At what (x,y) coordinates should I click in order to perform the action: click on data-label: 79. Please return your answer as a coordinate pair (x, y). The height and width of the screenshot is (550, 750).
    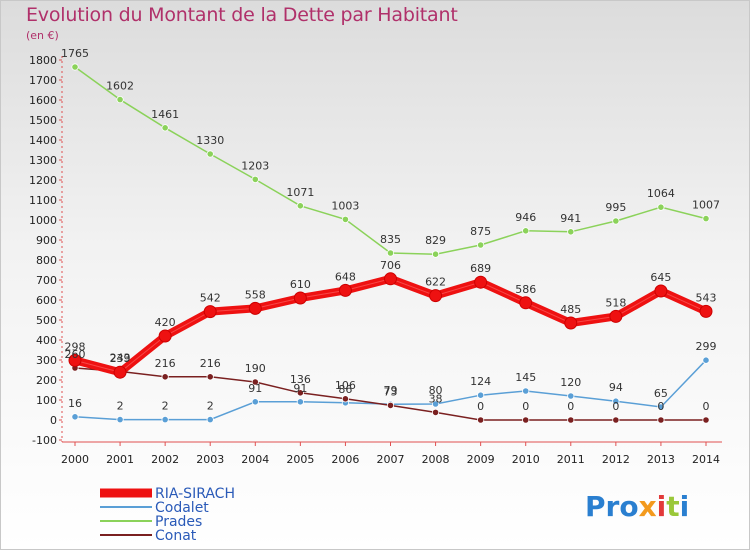
    Looking at the image, I should click on (391, 390).